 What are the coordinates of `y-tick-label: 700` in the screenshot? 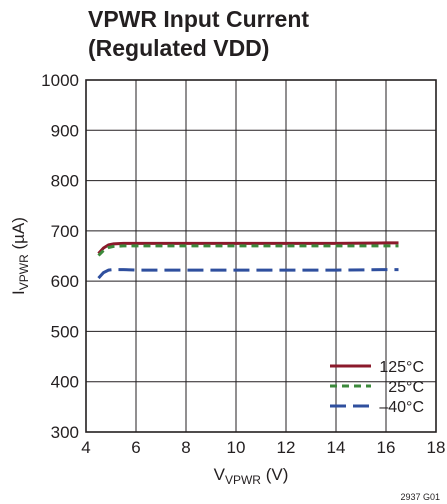 It's located at (65, 231).